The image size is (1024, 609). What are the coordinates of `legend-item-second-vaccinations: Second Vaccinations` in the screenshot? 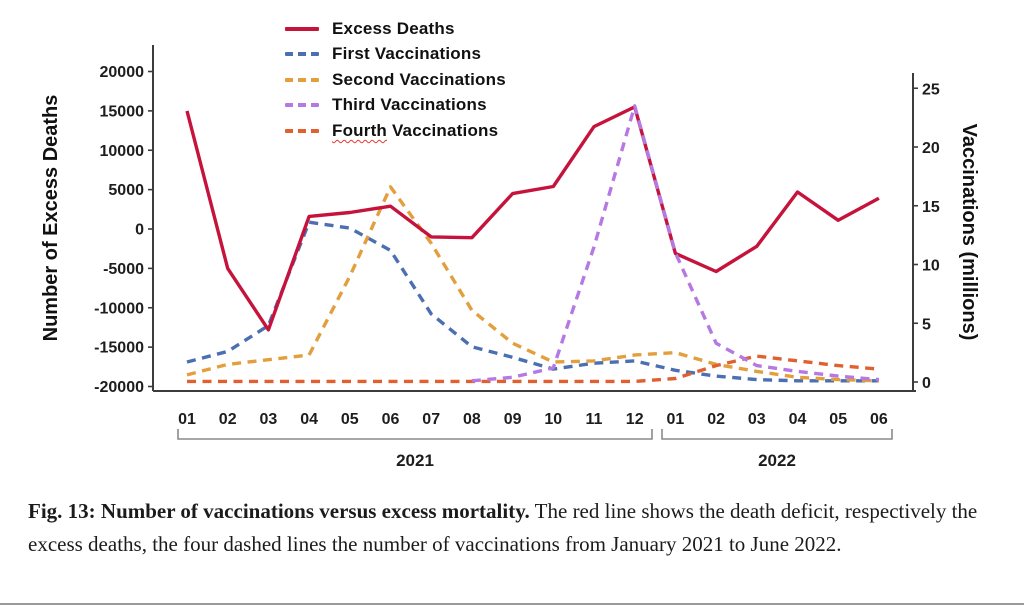 It's located at (395, 80).